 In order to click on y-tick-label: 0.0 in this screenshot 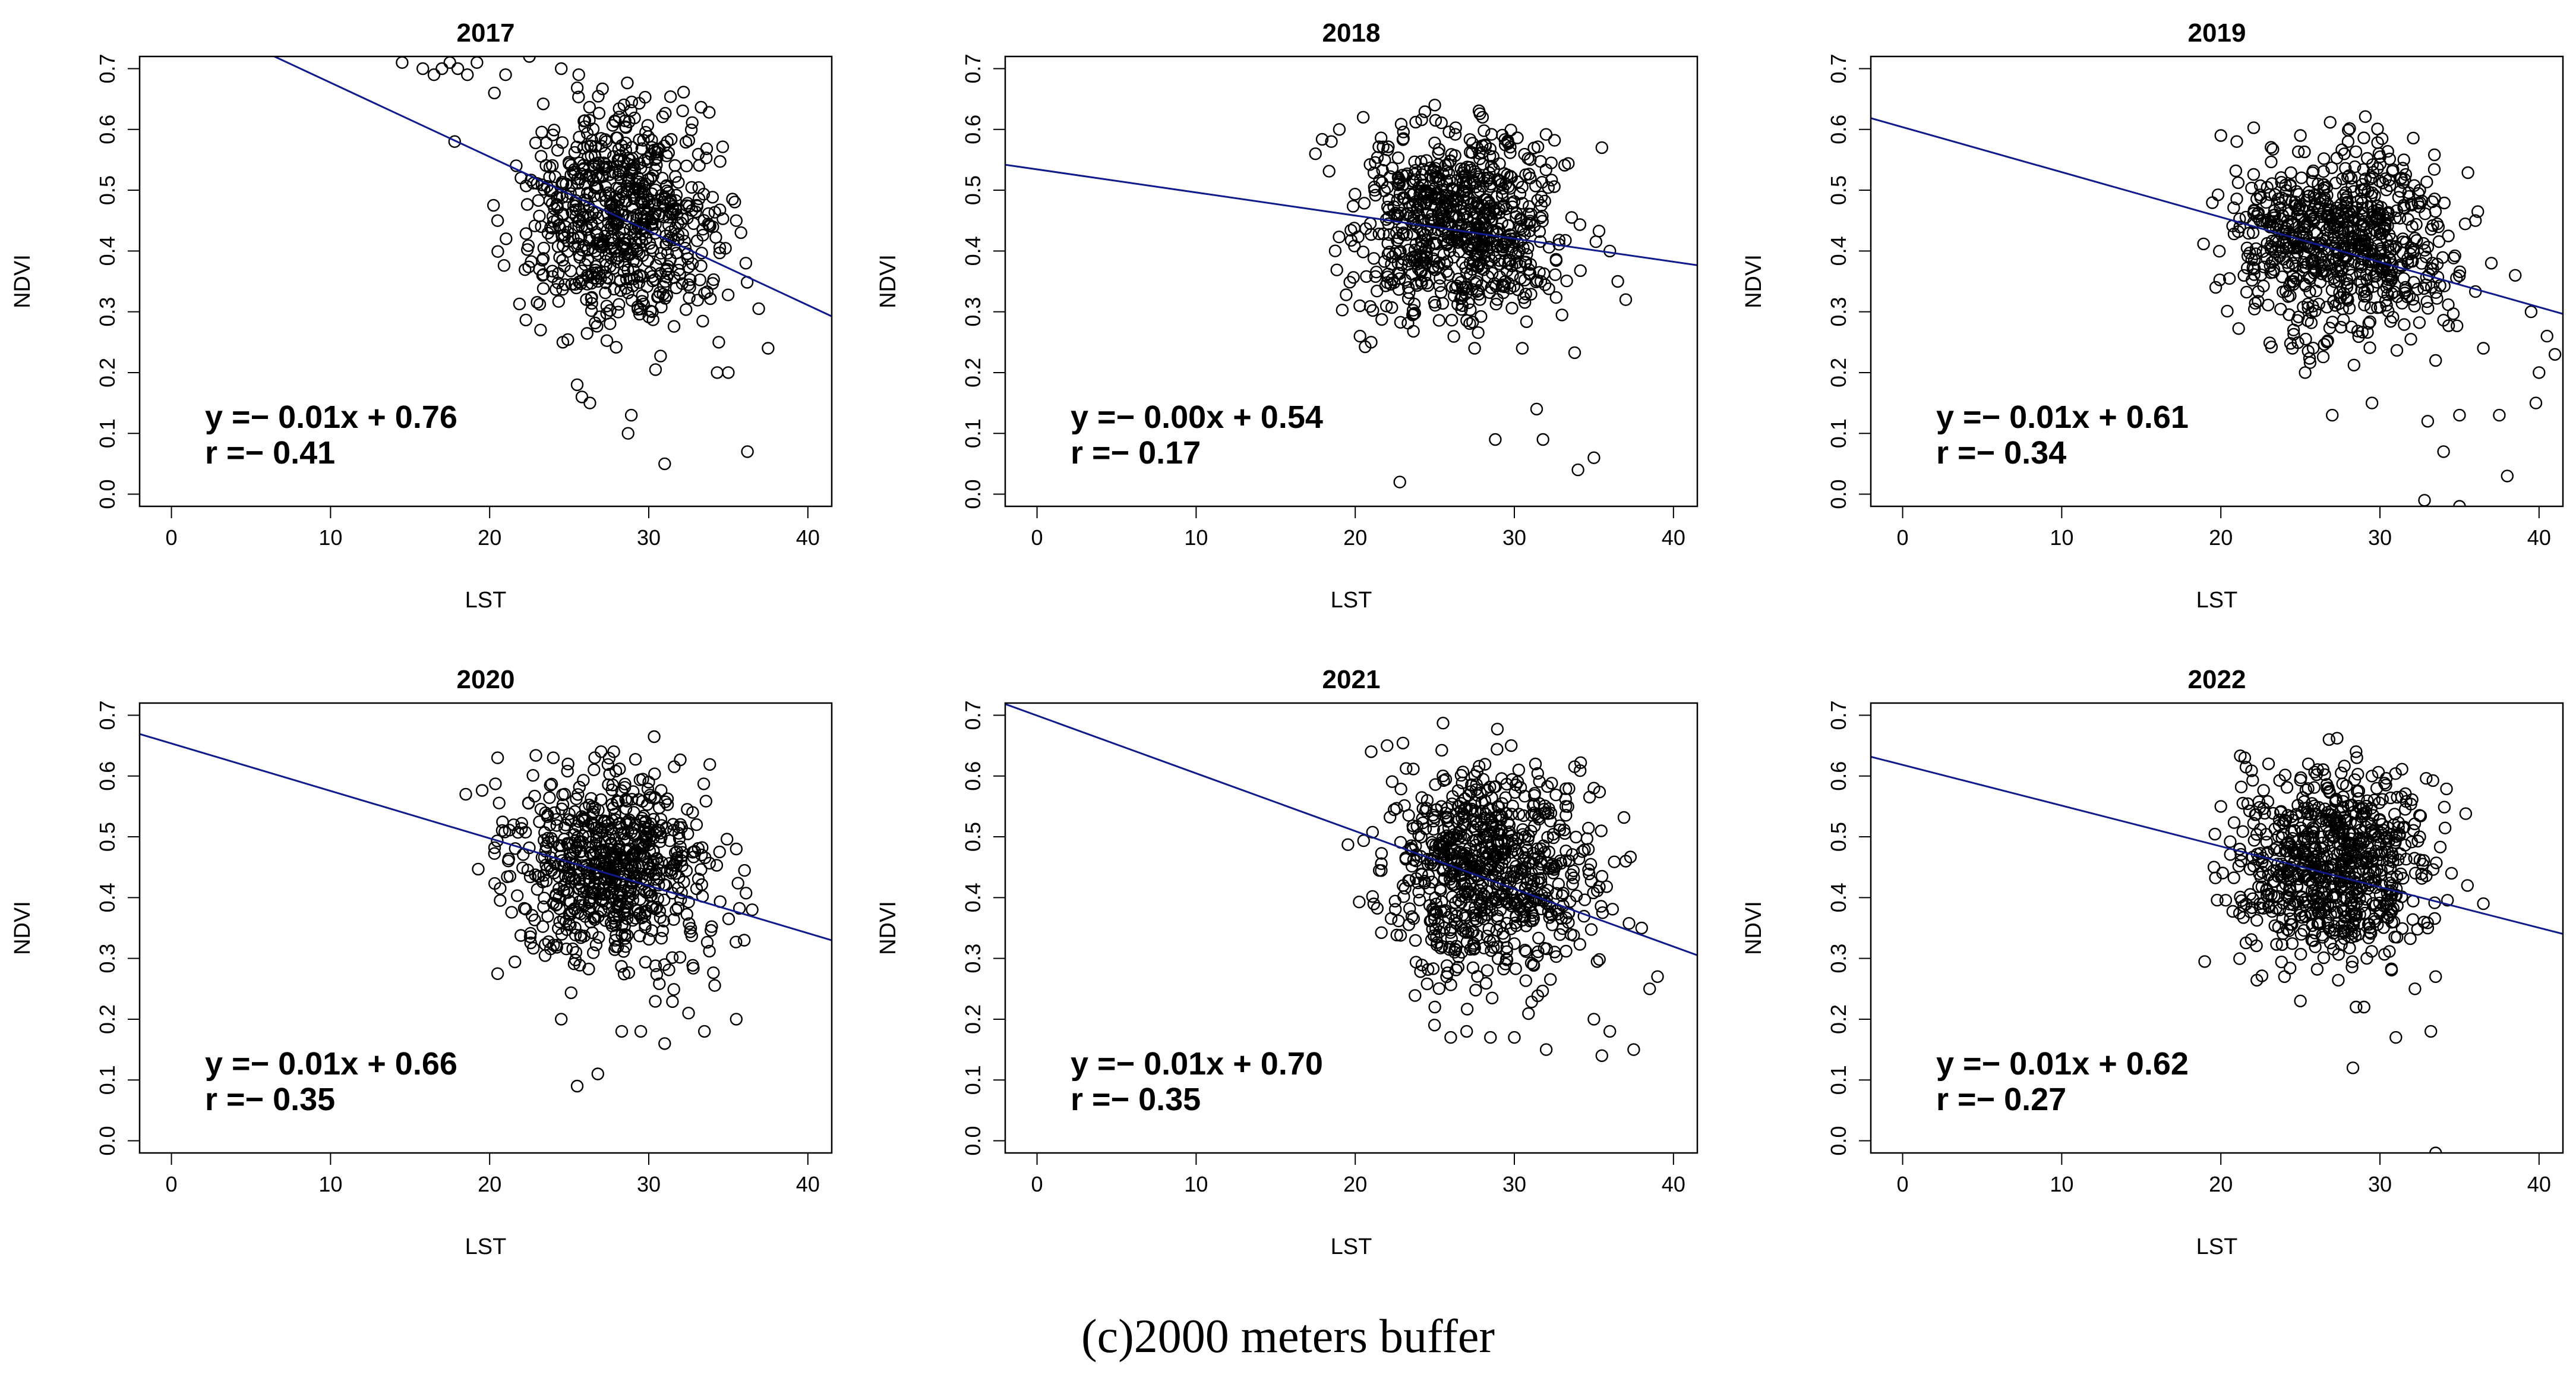, I will do `click(973, 495)`.